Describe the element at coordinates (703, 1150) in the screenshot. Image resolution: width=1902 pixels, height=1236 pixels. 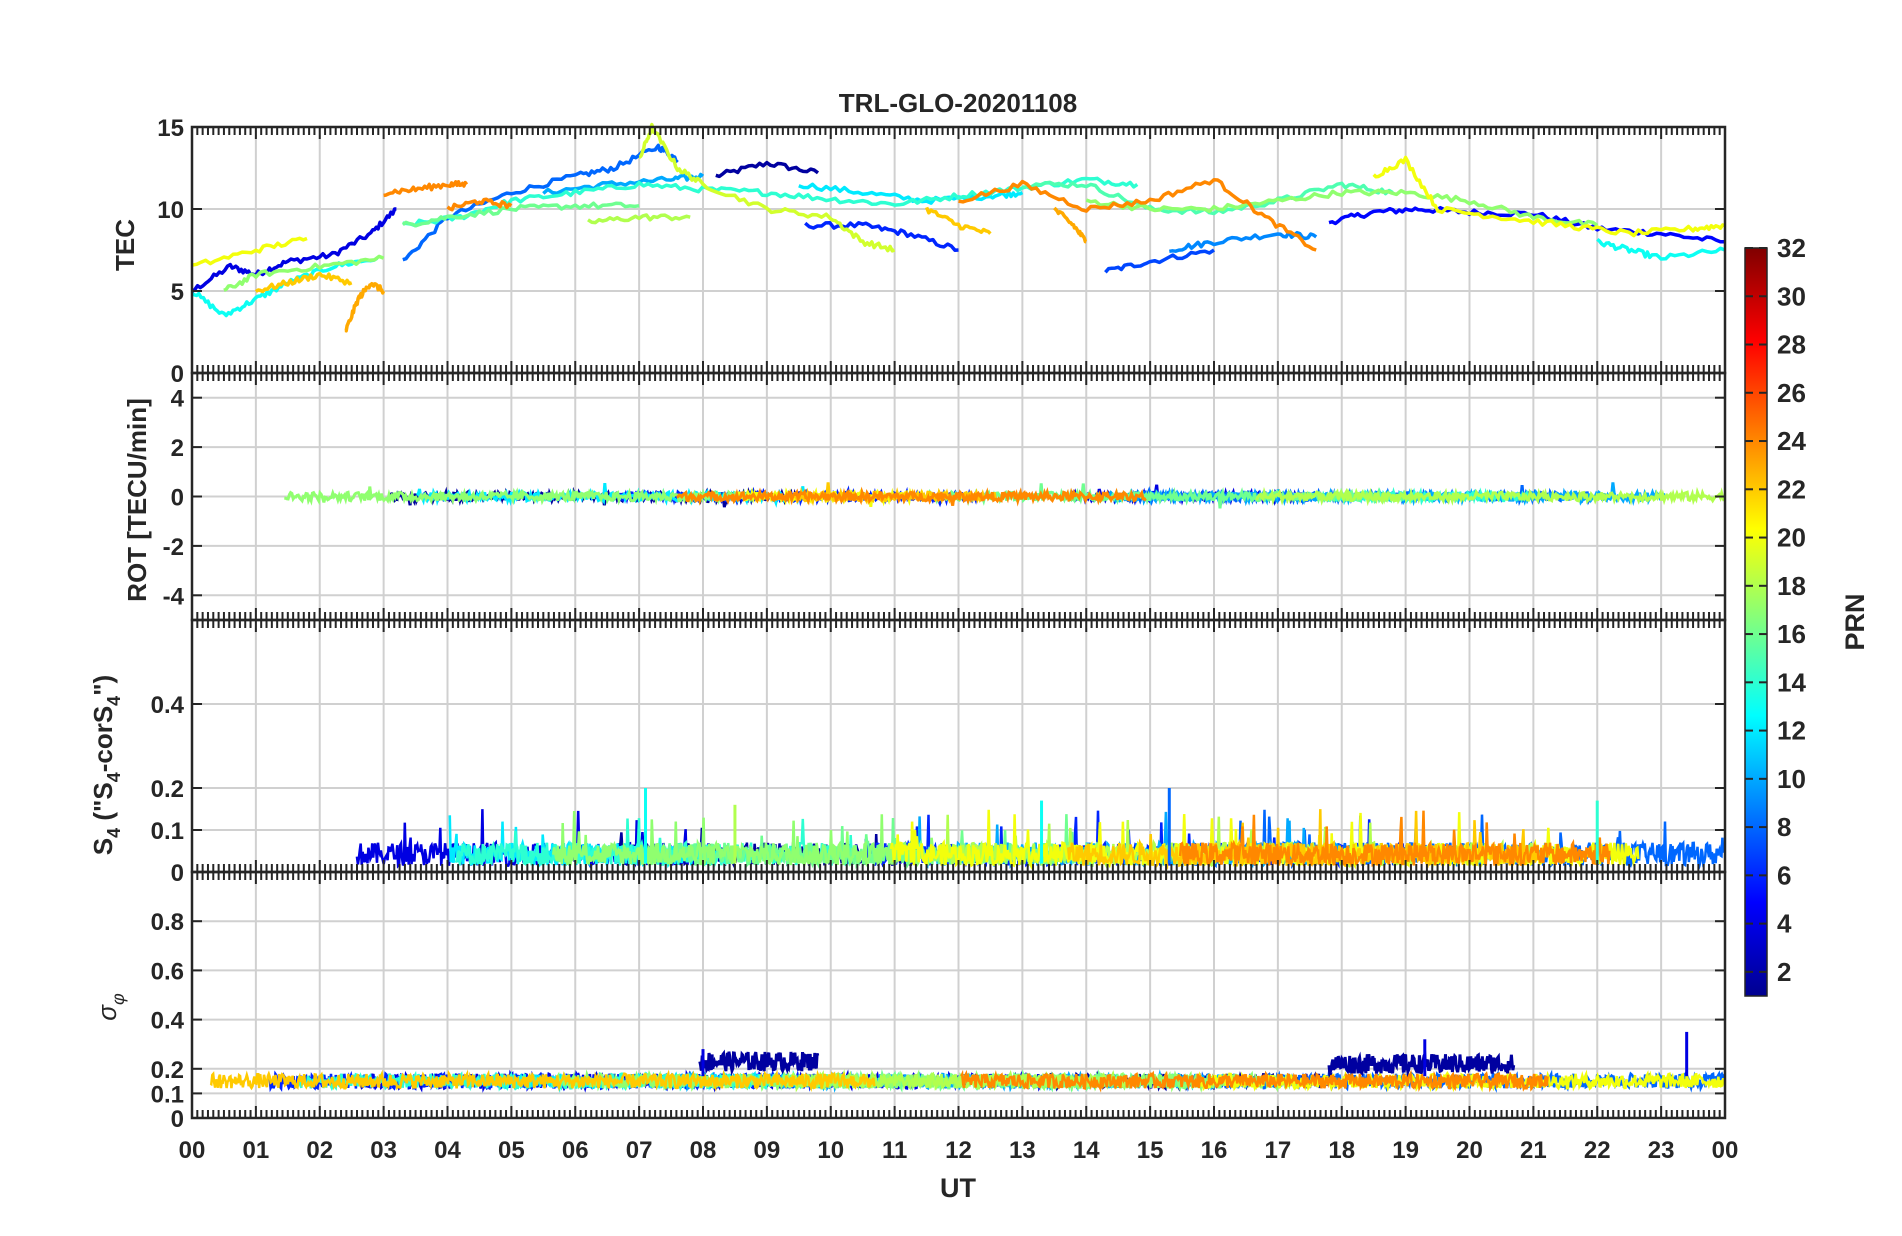
I see `x-tick-label: 08` at that location.